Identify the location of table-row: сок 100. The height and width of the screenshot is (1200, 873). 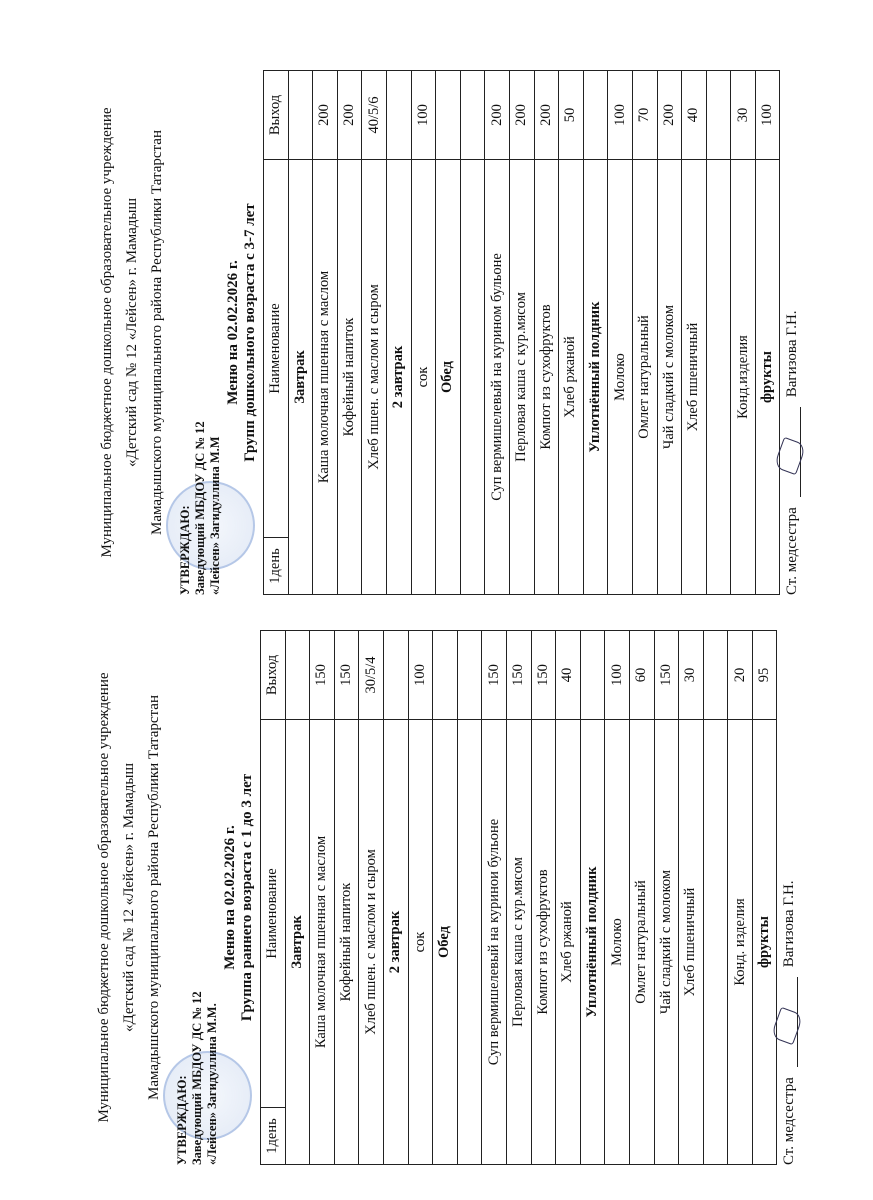
(423, 332).